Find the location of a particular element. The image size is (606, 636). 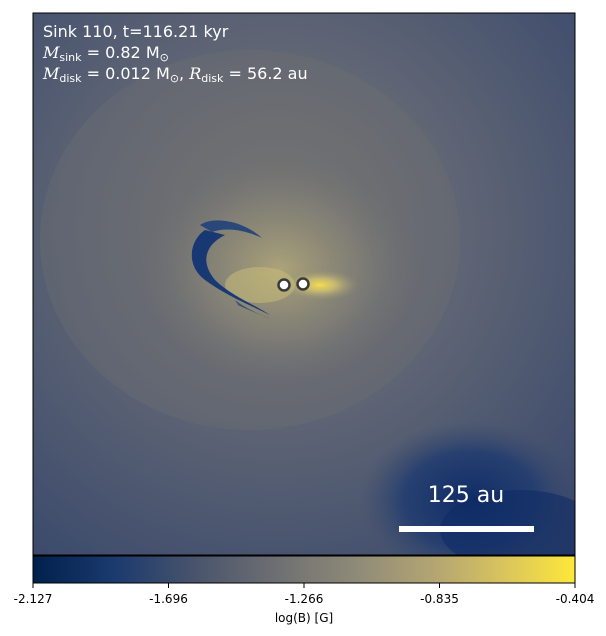

annotation-line-1: Sink 110, t=116.21 kyr is located at coordinates (135, 31).